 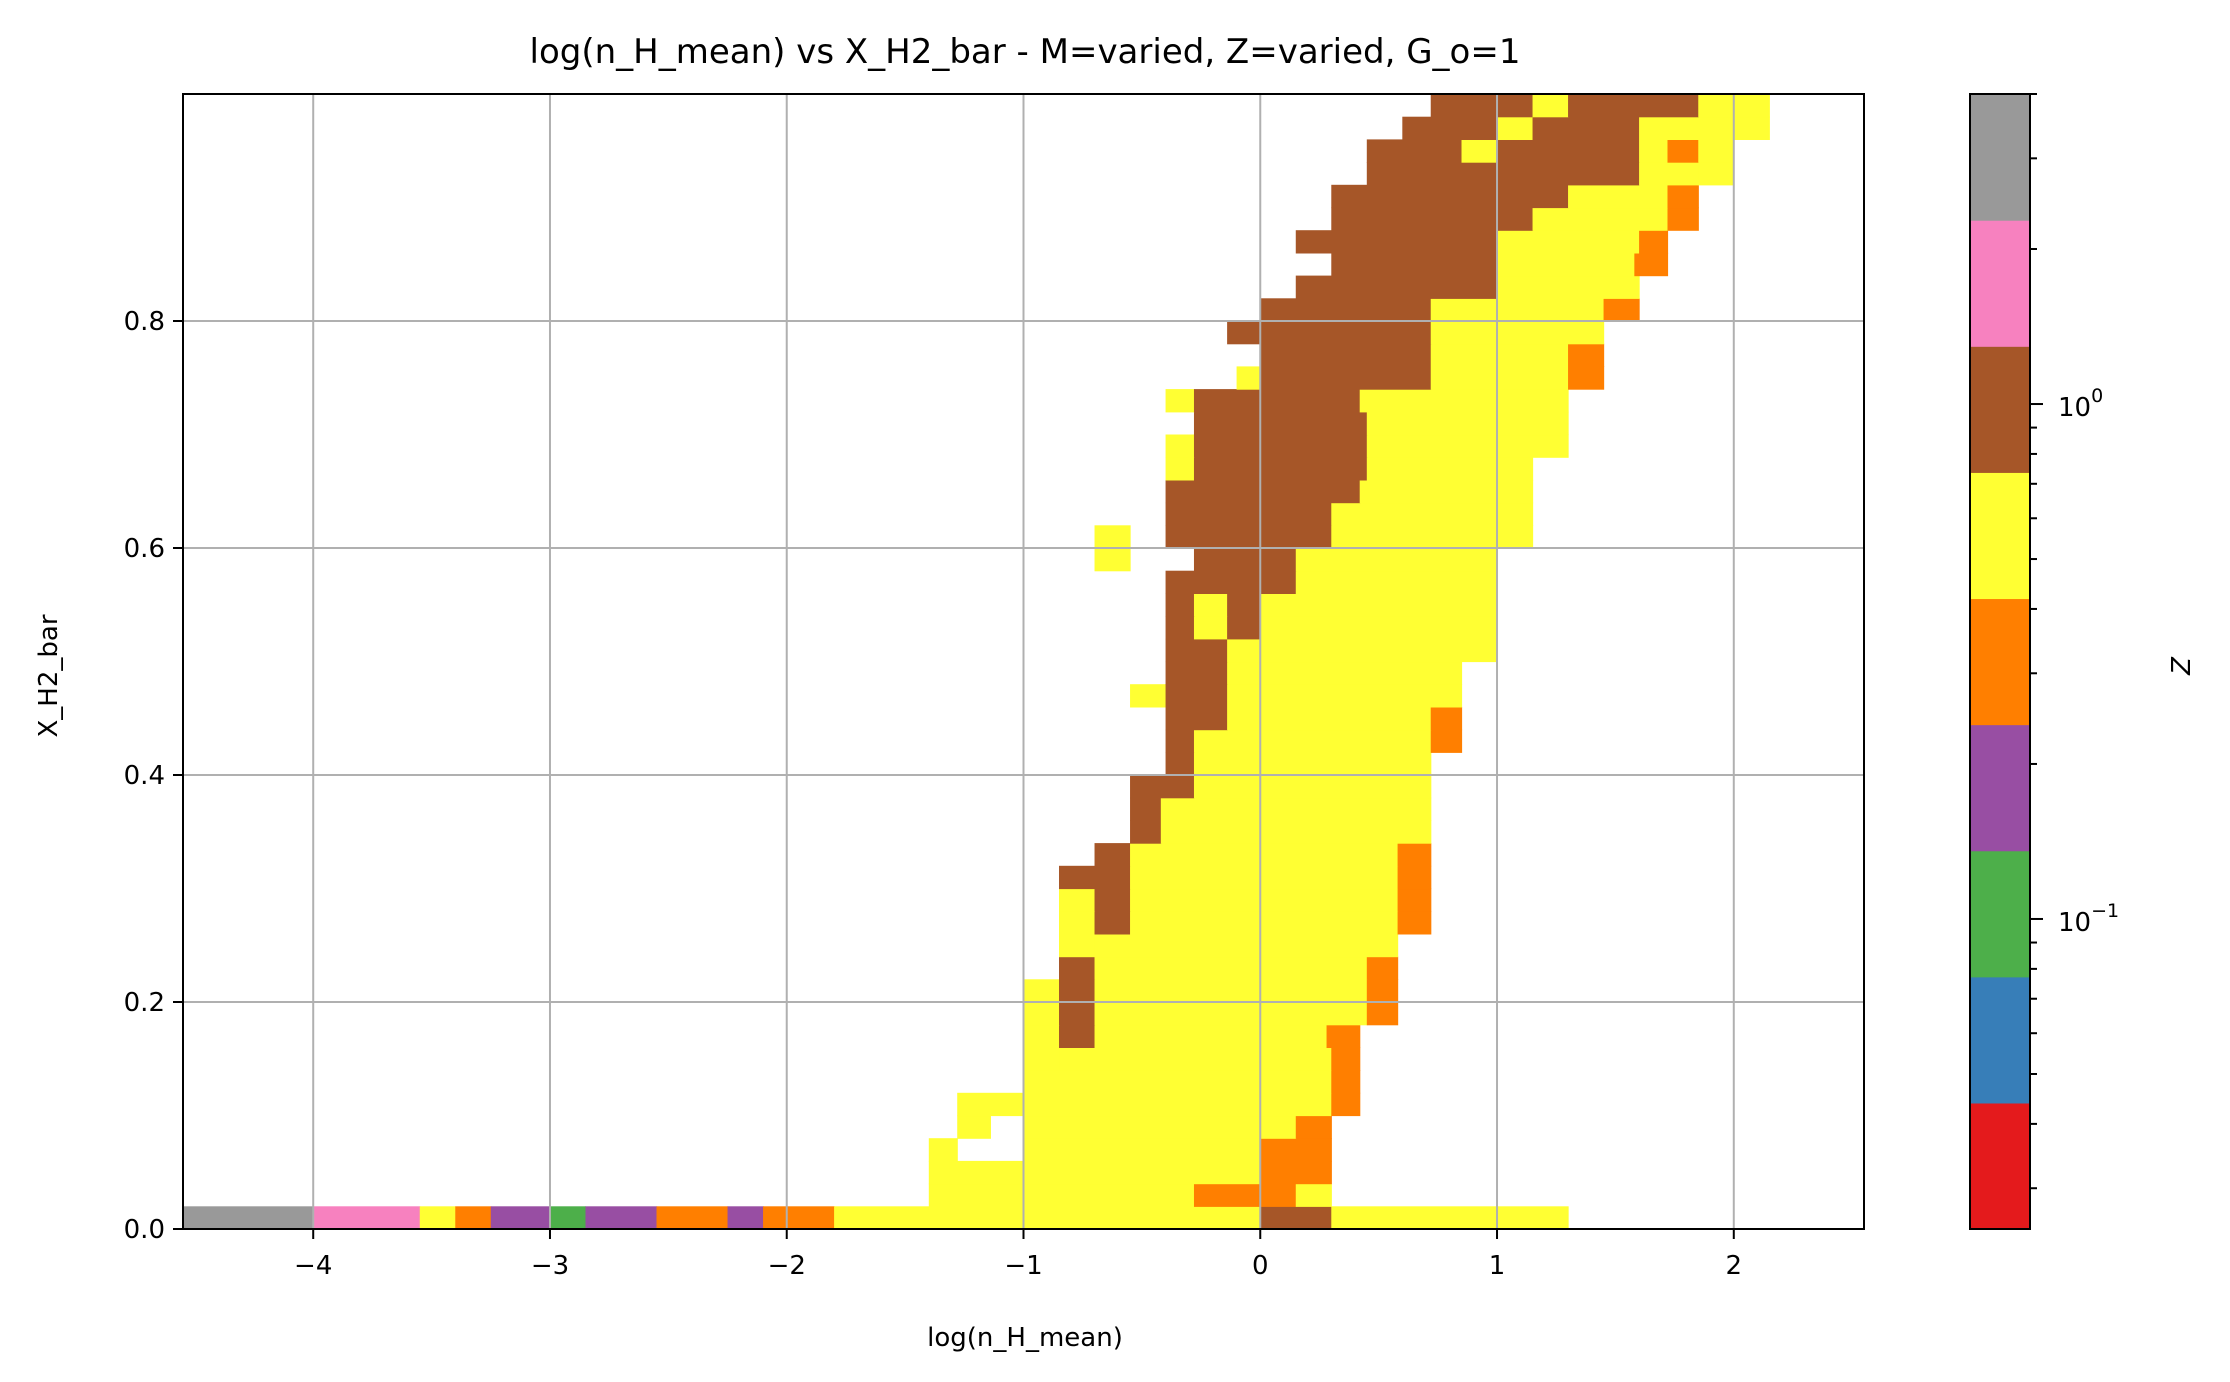 I want to click on x-axis-ticks: −4 −3 −2 −1 0 1 2, so click(x=1018, y=1255).